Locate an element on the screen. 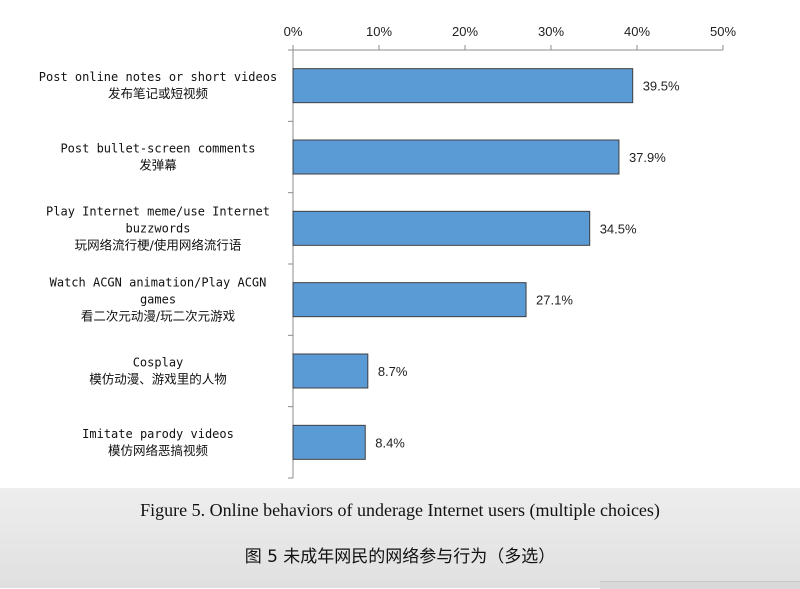  figure-caption-chinese: 图 5 未成年网民的网络参与行为（多选） is located at coordinates (400, 557).